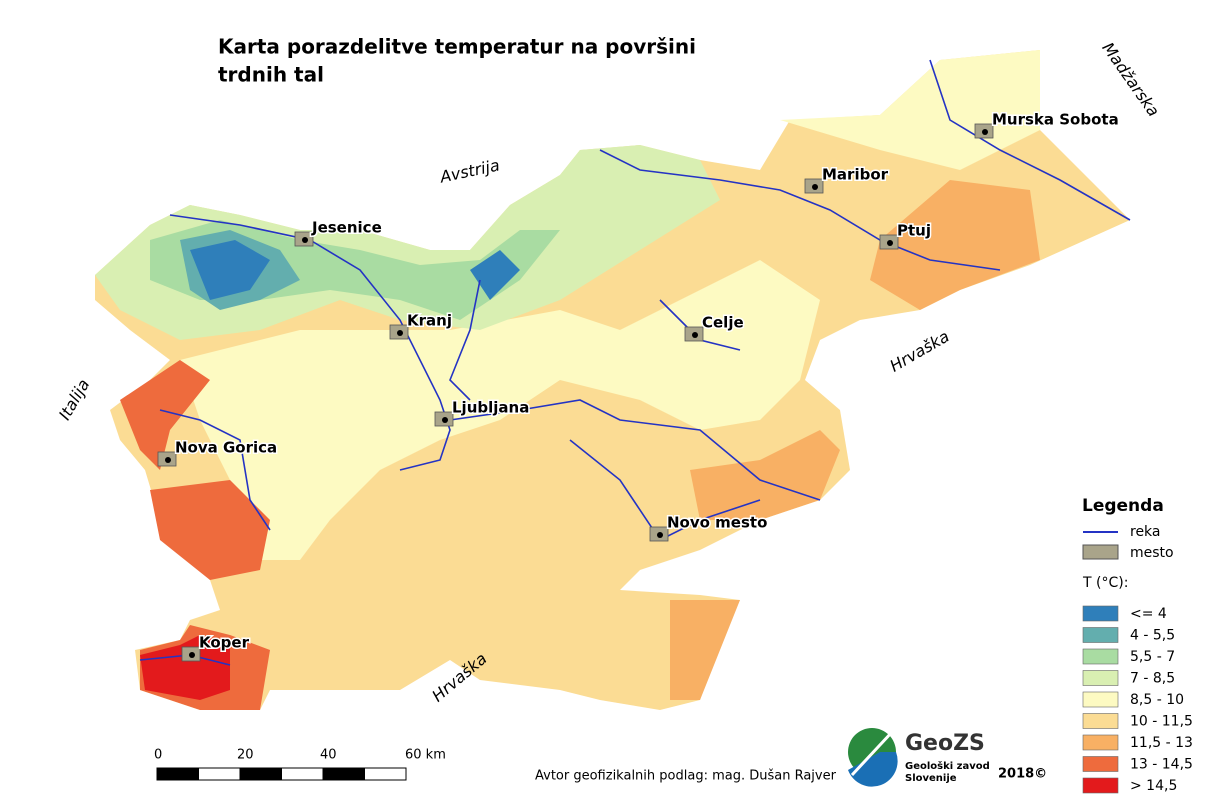 This screenshot has height=809, width=1213. Describe the element at coordinates (425, 755) in the screenshot. I see `scale-label: 60 km` at that location.